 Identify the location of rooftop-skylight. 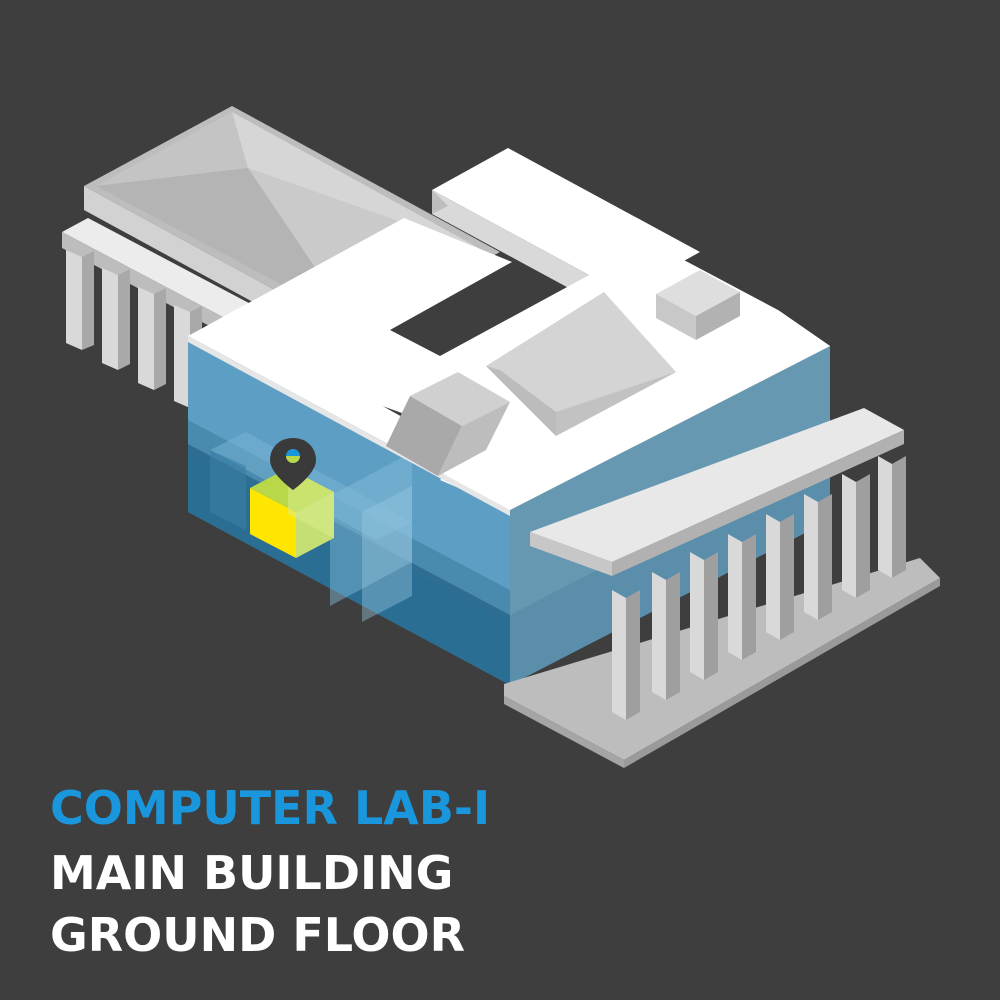
(448, 424).